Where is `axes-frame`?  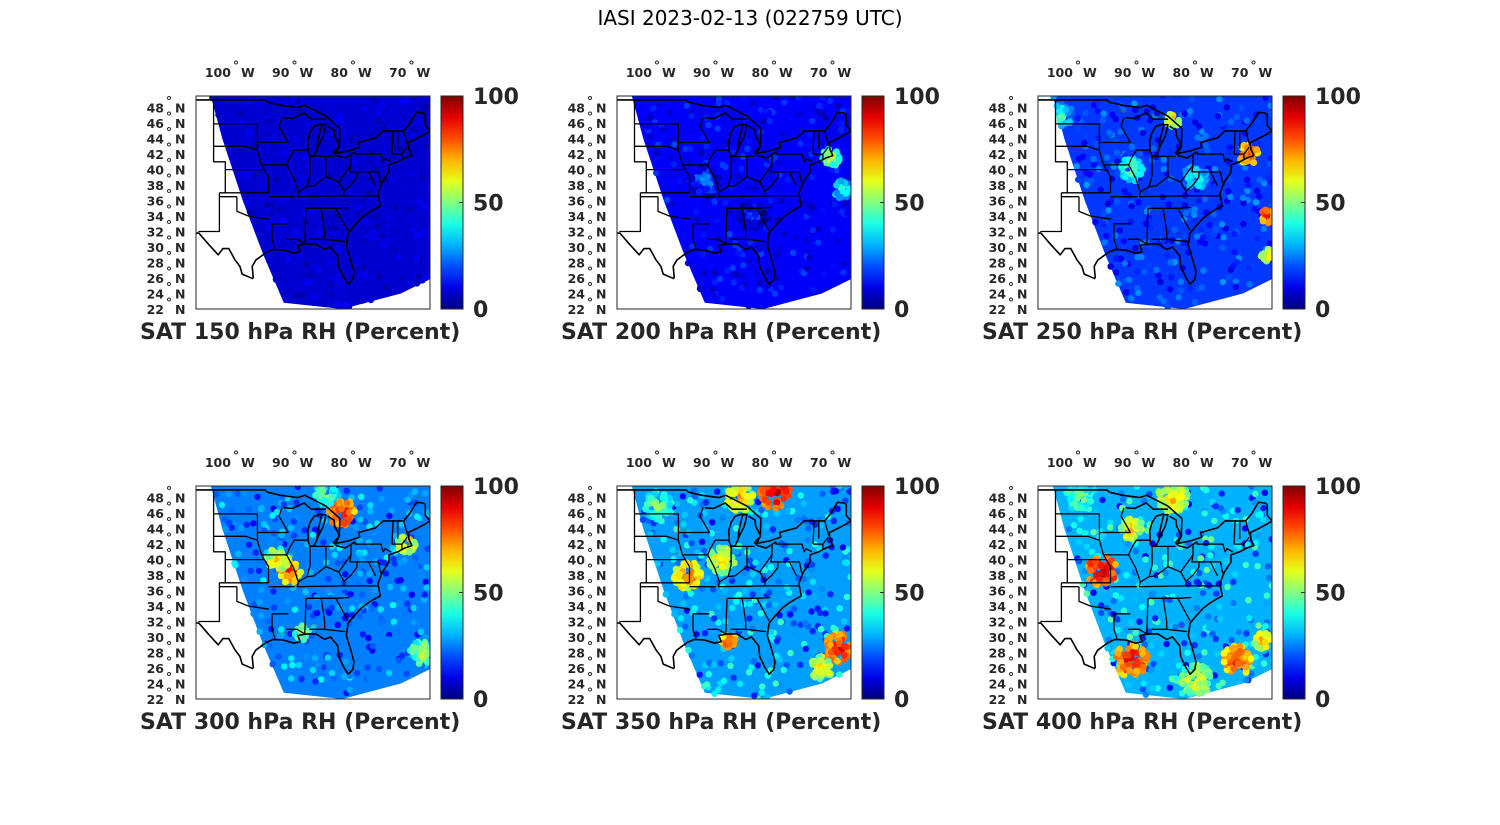
axes-frame is located at coordinates (313, 592).